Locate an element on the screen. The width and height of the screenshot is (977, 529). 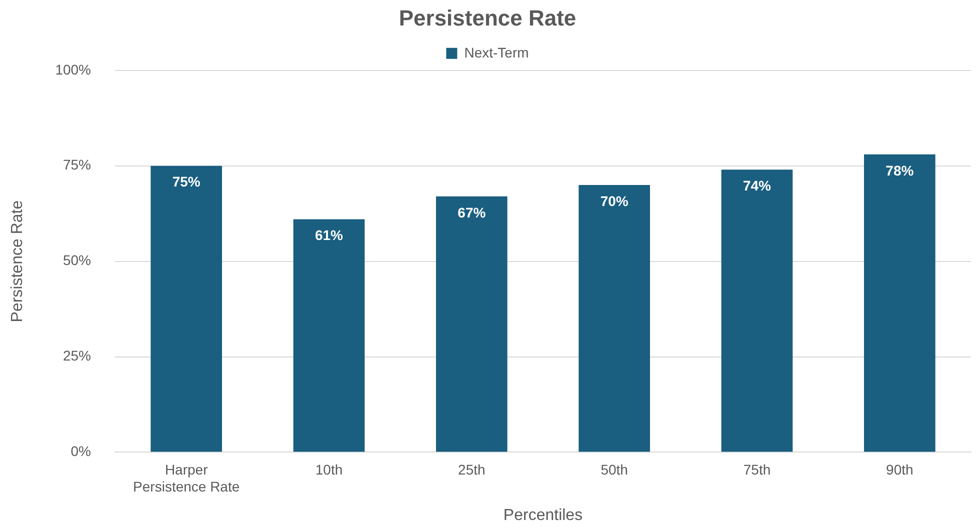
data-label: 74% is located at coordinates (757, 186).